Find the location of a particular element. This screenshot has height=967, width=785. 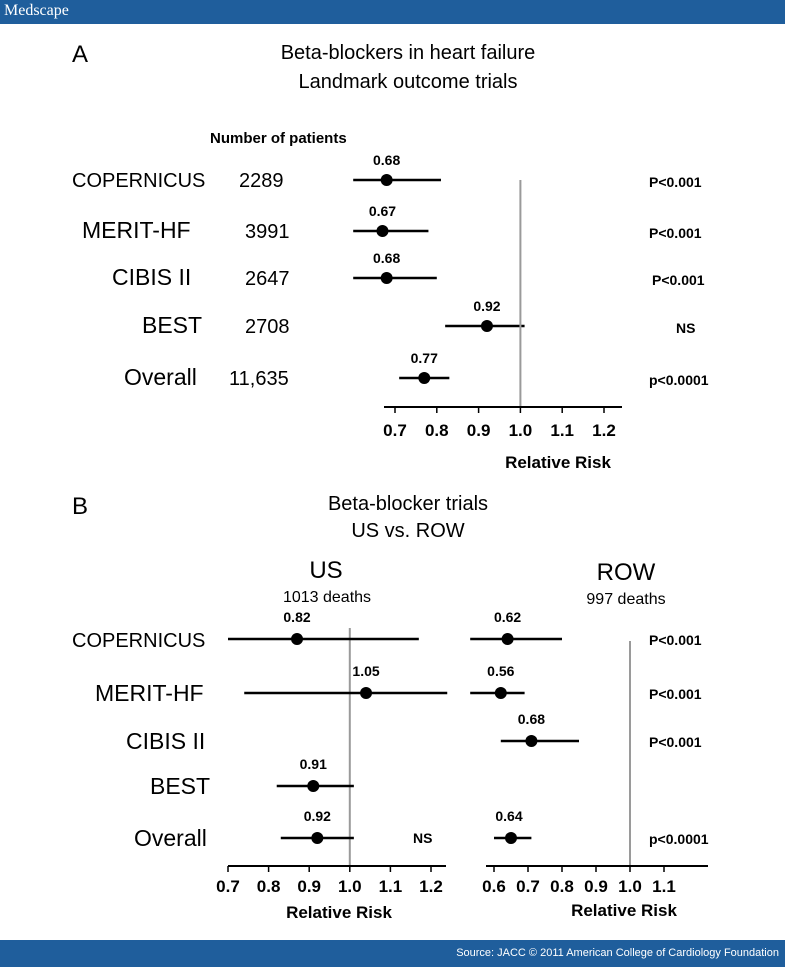

estimate-label-row: 0.56 is located at coordinates (500, 671).